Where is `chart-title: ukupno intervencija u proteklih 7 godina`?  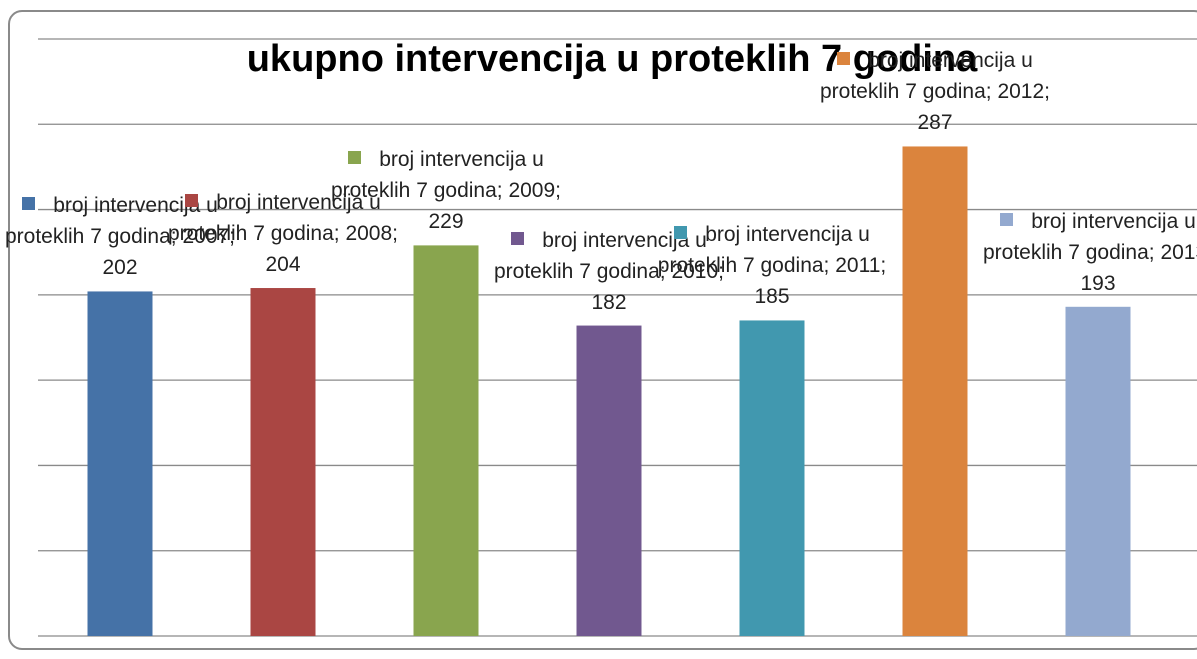 chart-title: ukupno intervencija u proteklih 7 godina is located at coordinates (612, 59).